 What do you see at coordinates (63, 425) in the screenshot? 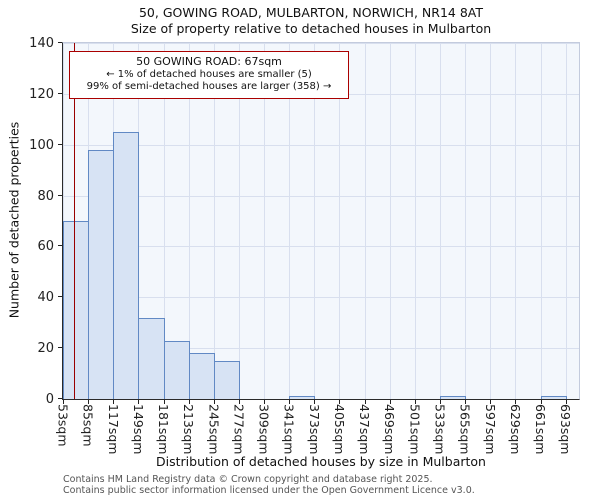
I see `x-tick-label: 53sqm` at bounding box center [63, 425].